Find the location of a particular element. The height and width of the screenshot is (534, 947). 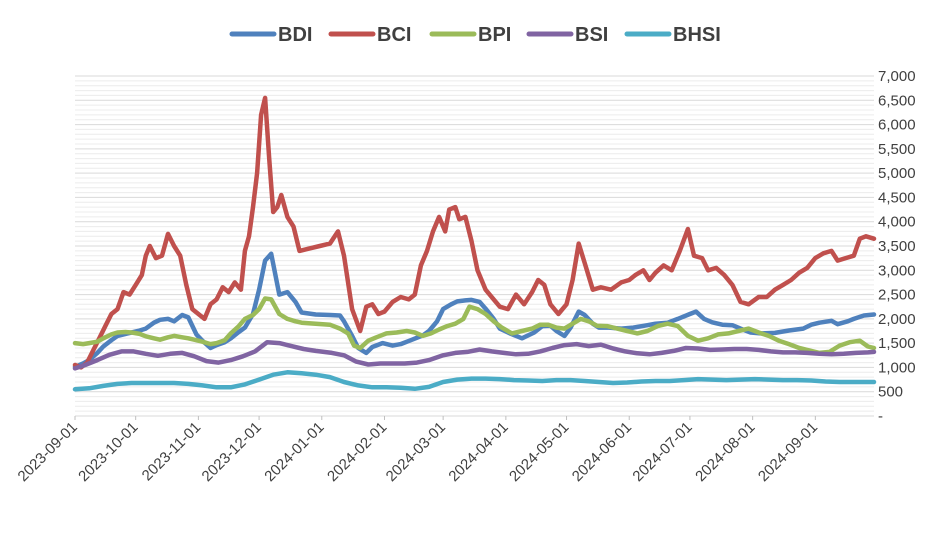

y-tick-label: - is located at coordinates (880, 416).